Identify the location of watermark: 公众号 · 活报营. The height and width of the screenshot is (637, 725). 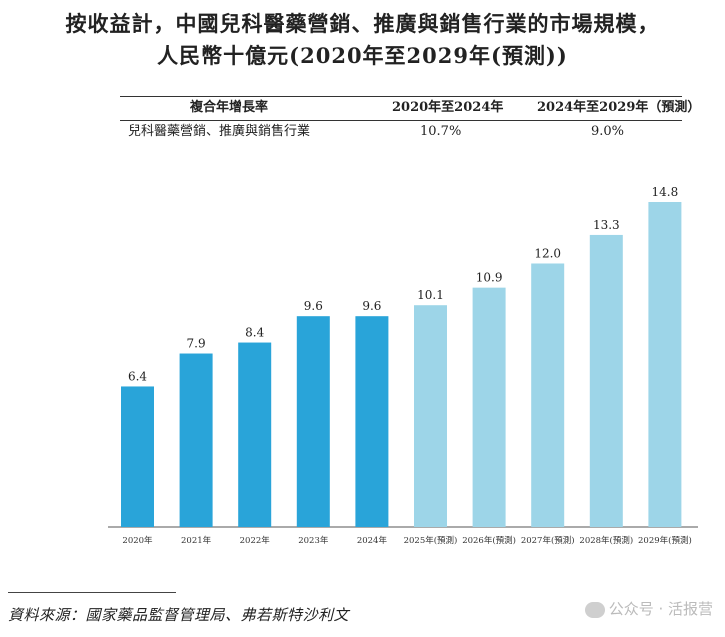
(648, 608).